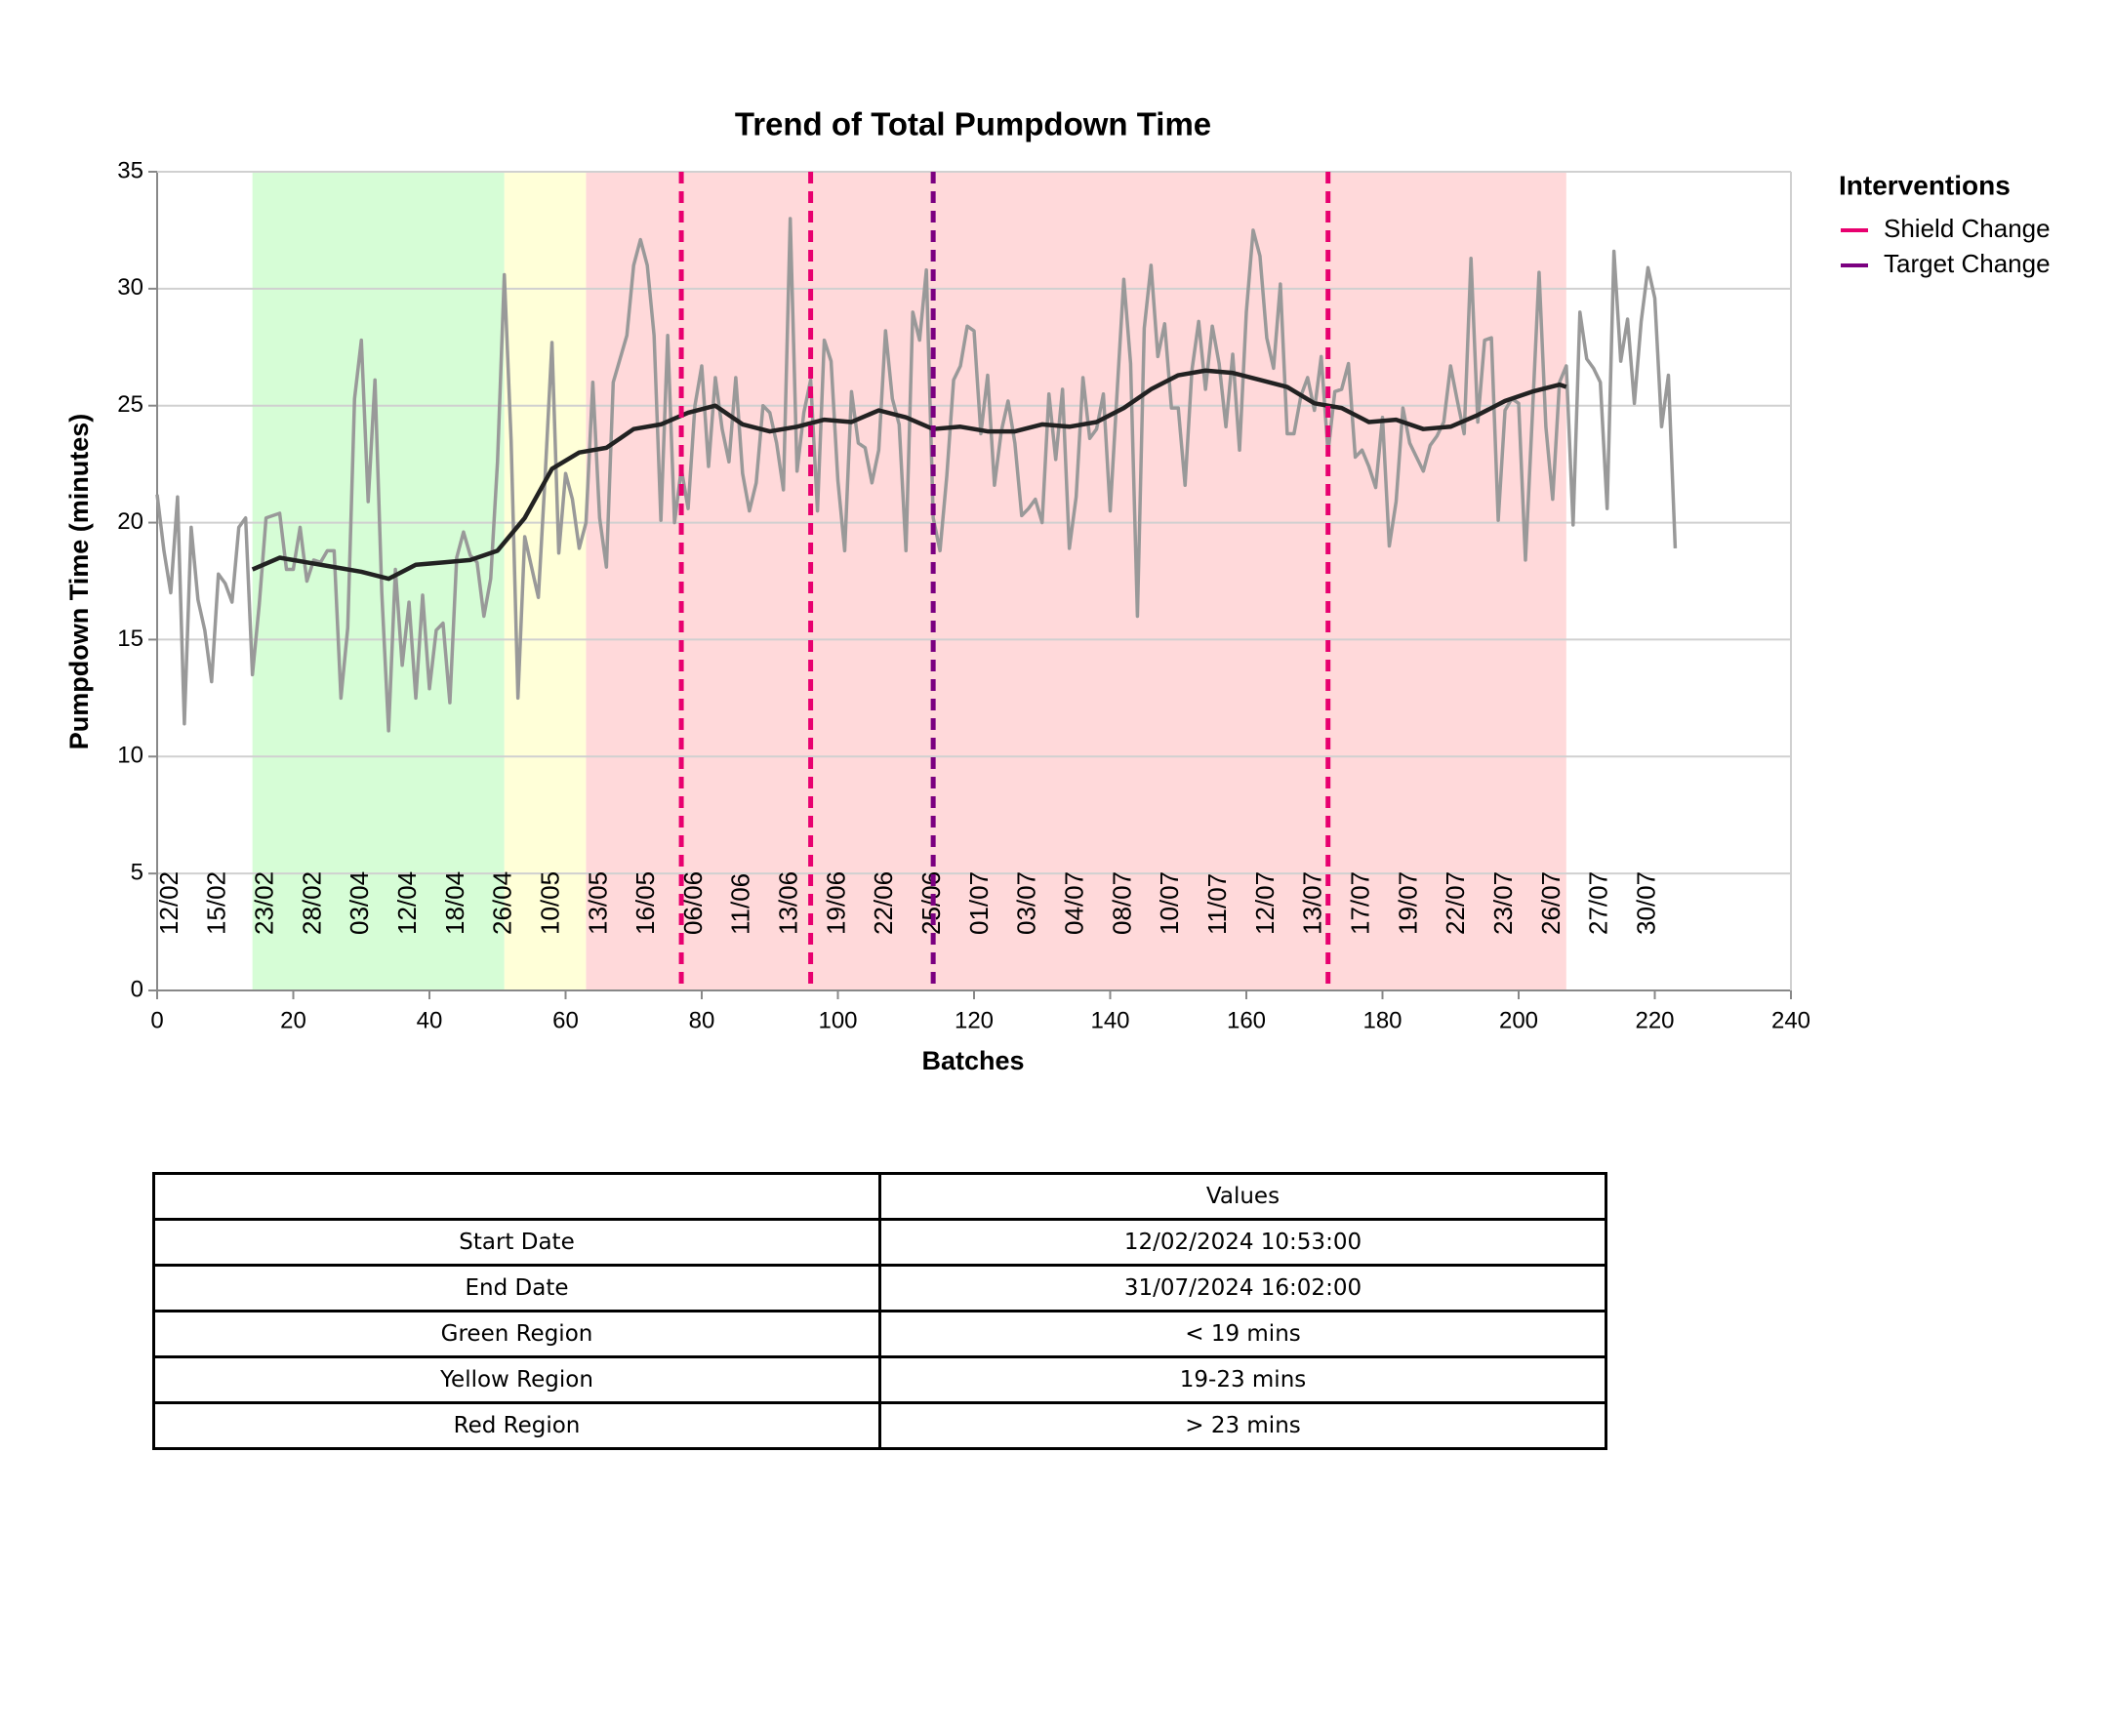 The height and width of the screenshot is (1736, 2114). I want to click on table-row: Yellow Region 19-23 mins, so click(879, 1379).